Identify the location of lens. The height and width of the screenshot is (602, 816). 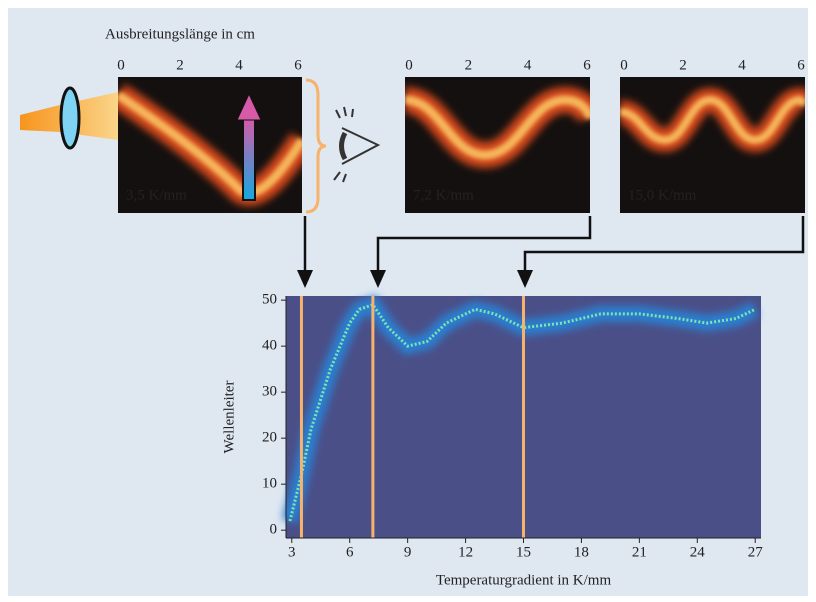
(70, 118).